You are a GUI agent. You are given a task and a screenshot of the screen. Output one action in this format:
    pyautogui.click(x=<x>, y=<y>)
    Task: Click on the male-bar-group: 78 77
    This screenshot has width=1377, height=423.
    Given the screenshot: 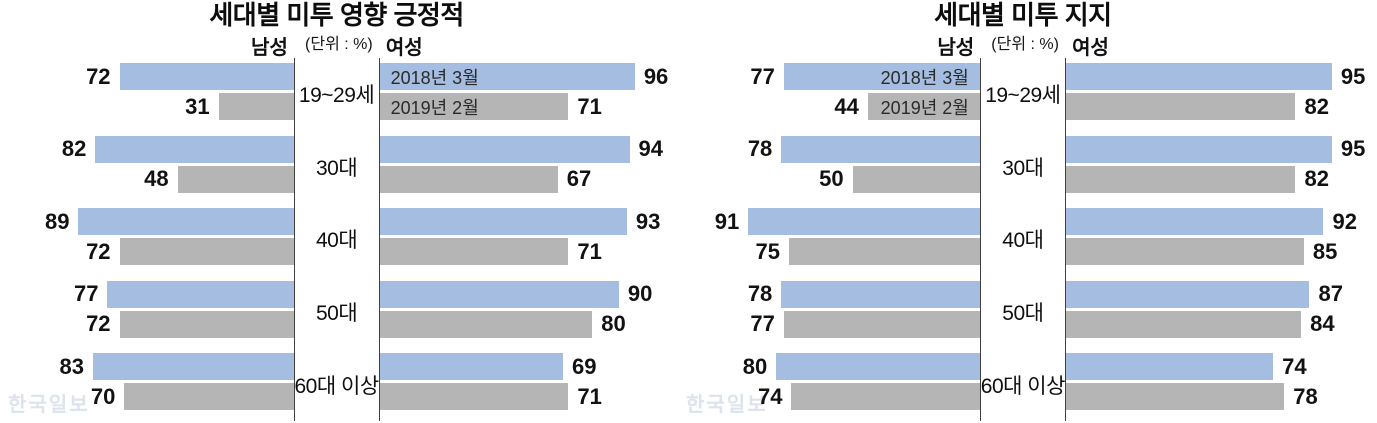 What is the action you would take?
    pyautogui.click(x=838, y=312)
    